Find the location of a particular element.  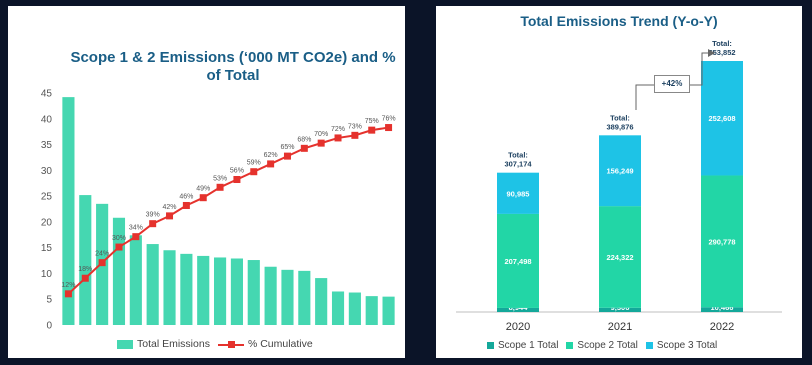

y-tick-label: 10 is located at coordinates (47, 274).